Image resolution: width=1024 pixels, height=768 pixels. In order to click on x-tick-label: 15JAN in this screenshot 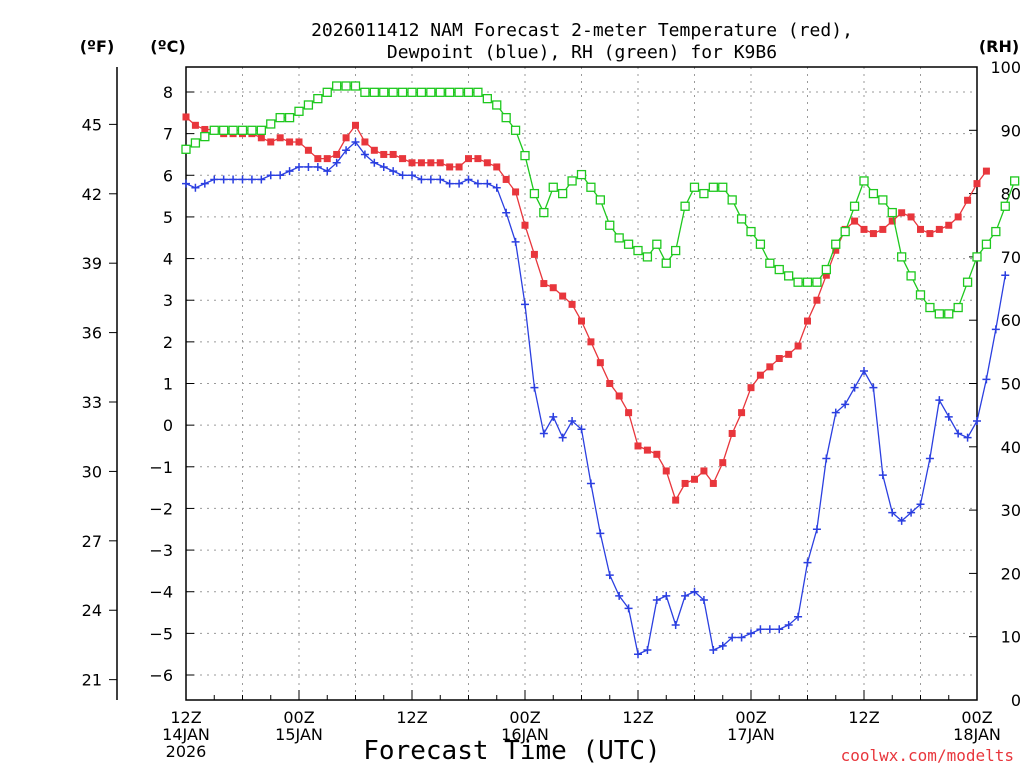, I will do `click(299, 734)`.